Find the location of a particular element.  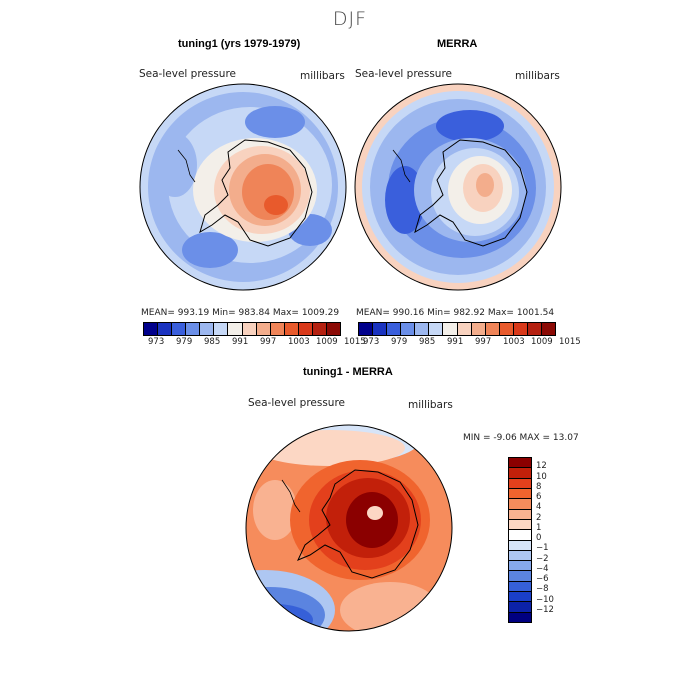

diff-colorbar is located at coordinates (520, 540).